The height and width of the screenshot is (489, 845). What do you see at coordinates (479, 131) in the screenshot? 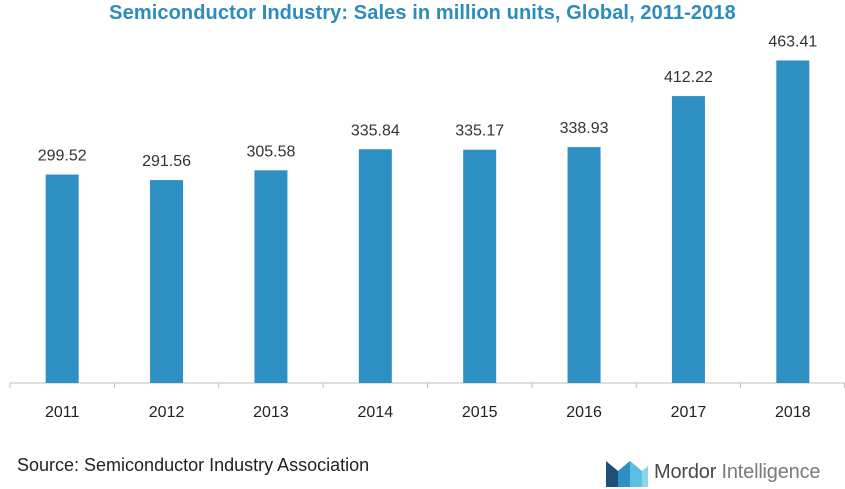
I see `data-label-2015: 335.17` at bounding box center [479, 131].